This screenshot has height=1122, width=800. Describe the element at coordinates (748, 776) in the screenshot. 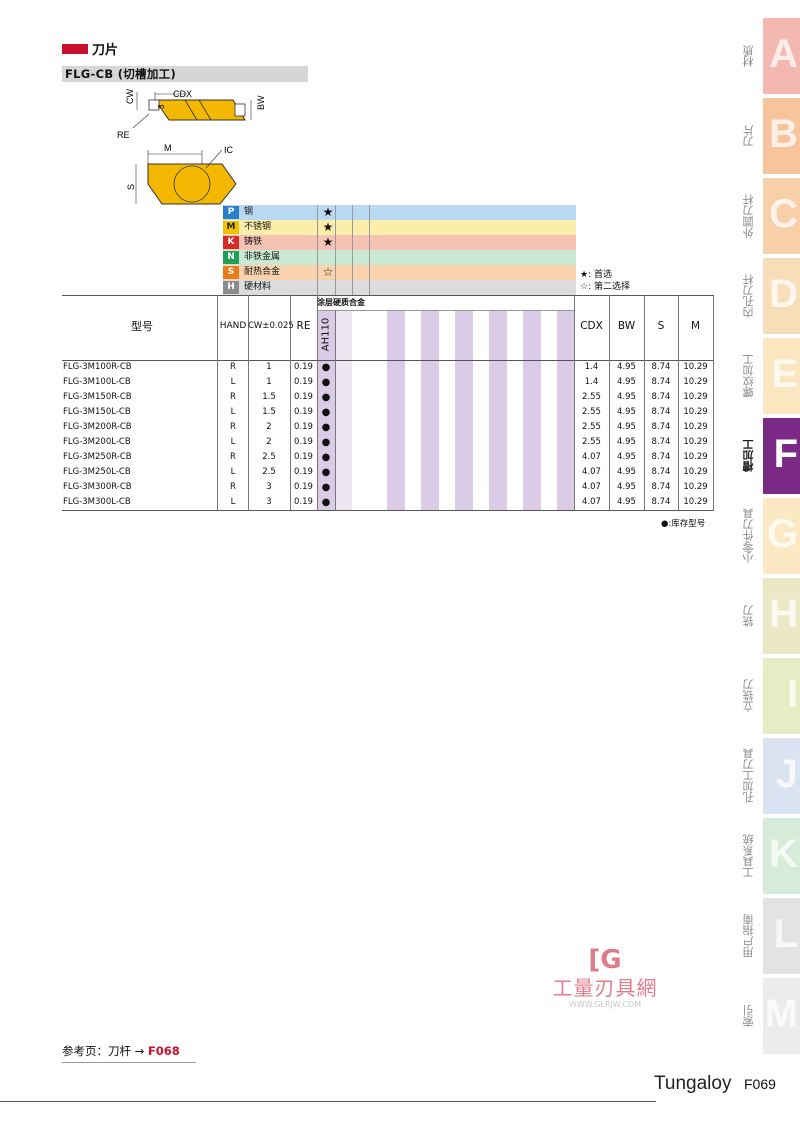

I see `tab-label: 孔加工刀具` at that location.